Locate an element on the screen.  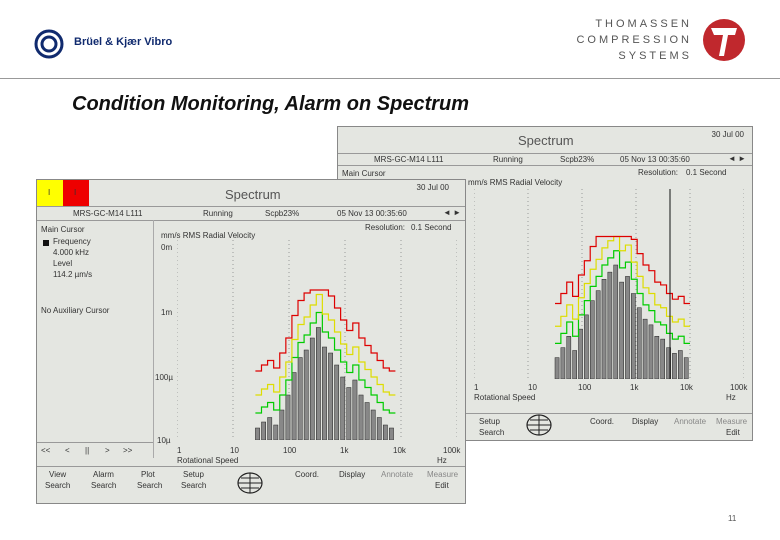
tcs-line-1: THOMASSEN is located at coordinates (643, 24).